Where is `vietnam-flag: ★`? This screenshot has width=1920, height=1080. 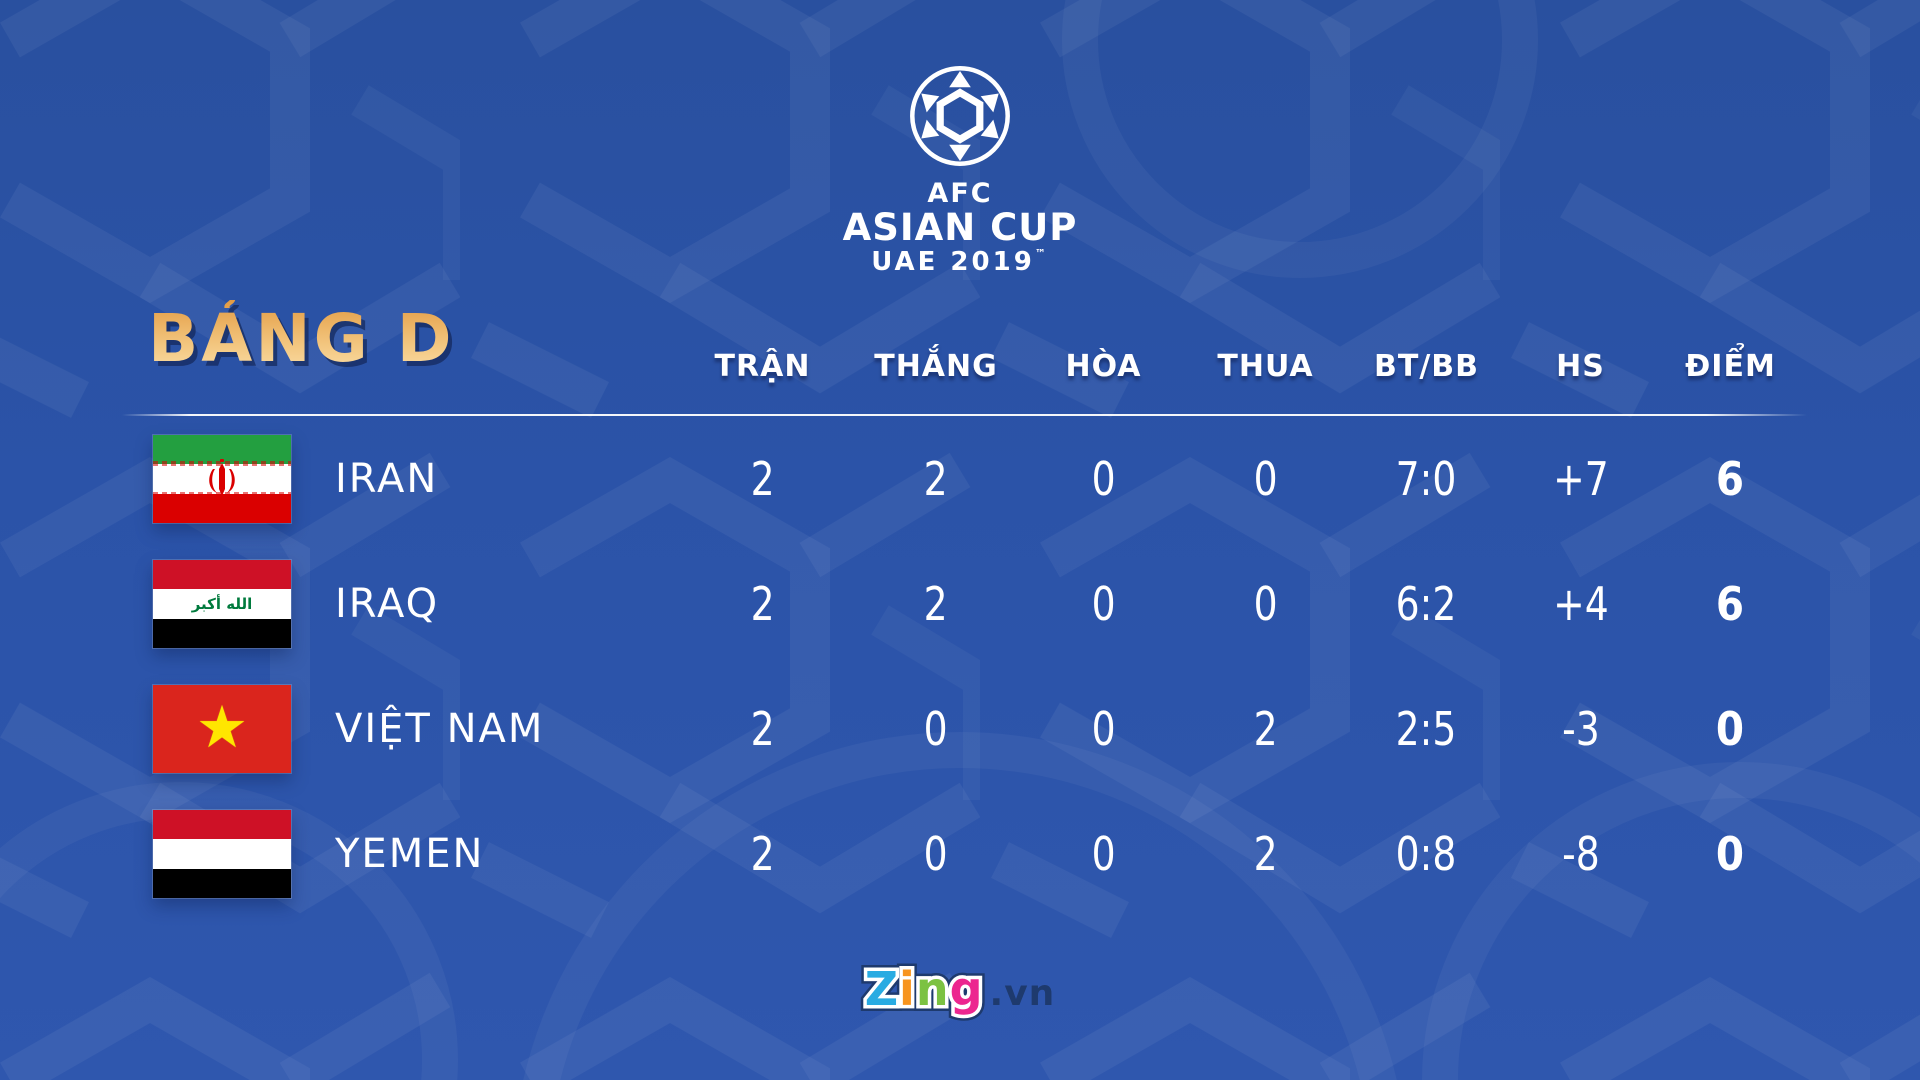
vietnam-flag: ★ is located at coordinates (222, 729).